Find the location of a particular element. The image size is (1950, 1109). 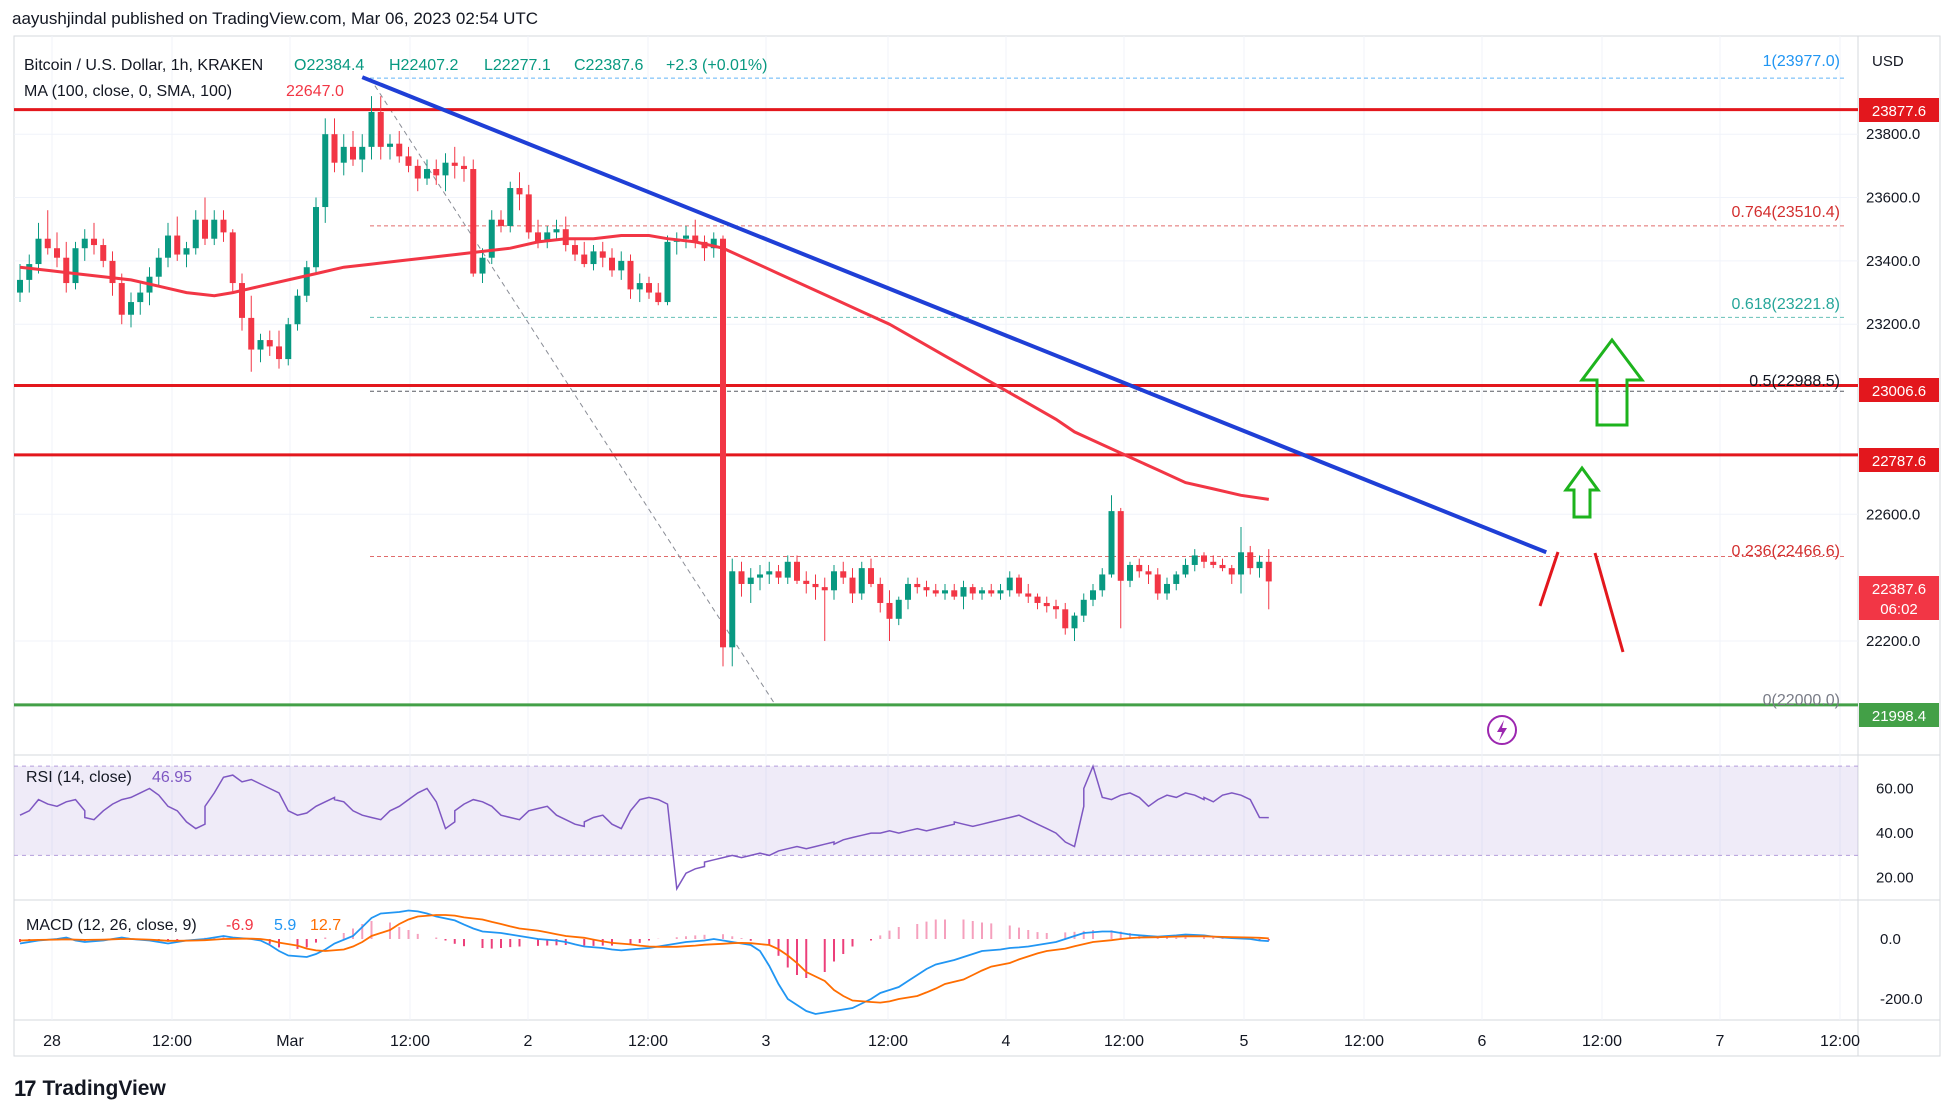

currency-label: USD is located at coordinates (1888, 61).